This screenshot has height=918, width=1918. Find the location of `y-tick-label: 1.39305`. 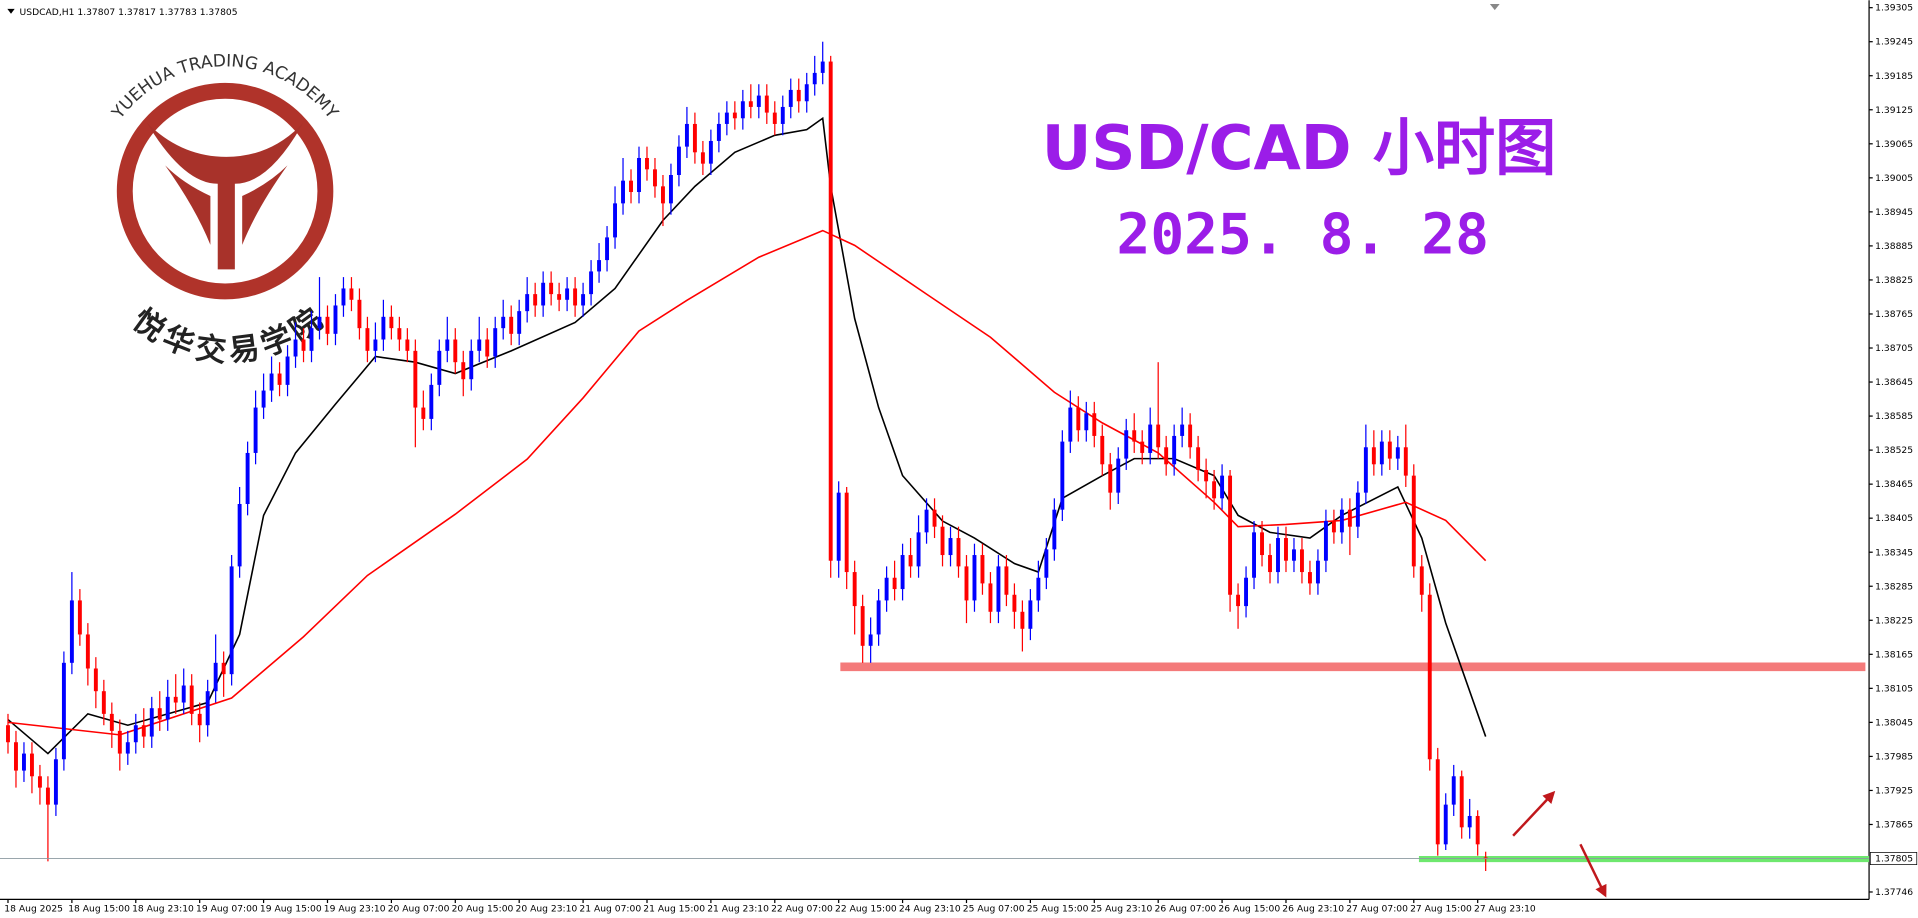

y-tick-label: 1.39305 is located at coordinates (1894, 8).